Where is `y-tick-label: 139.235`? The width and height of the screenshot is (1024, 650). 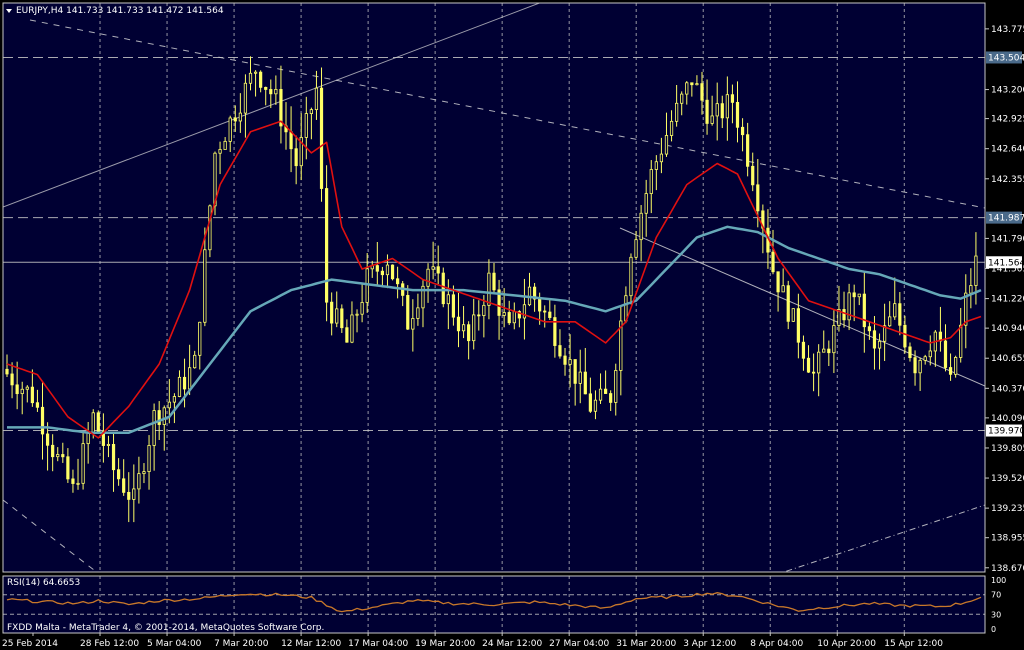
y-tick-label: 139.235 is located at coordinates (1007, 509).